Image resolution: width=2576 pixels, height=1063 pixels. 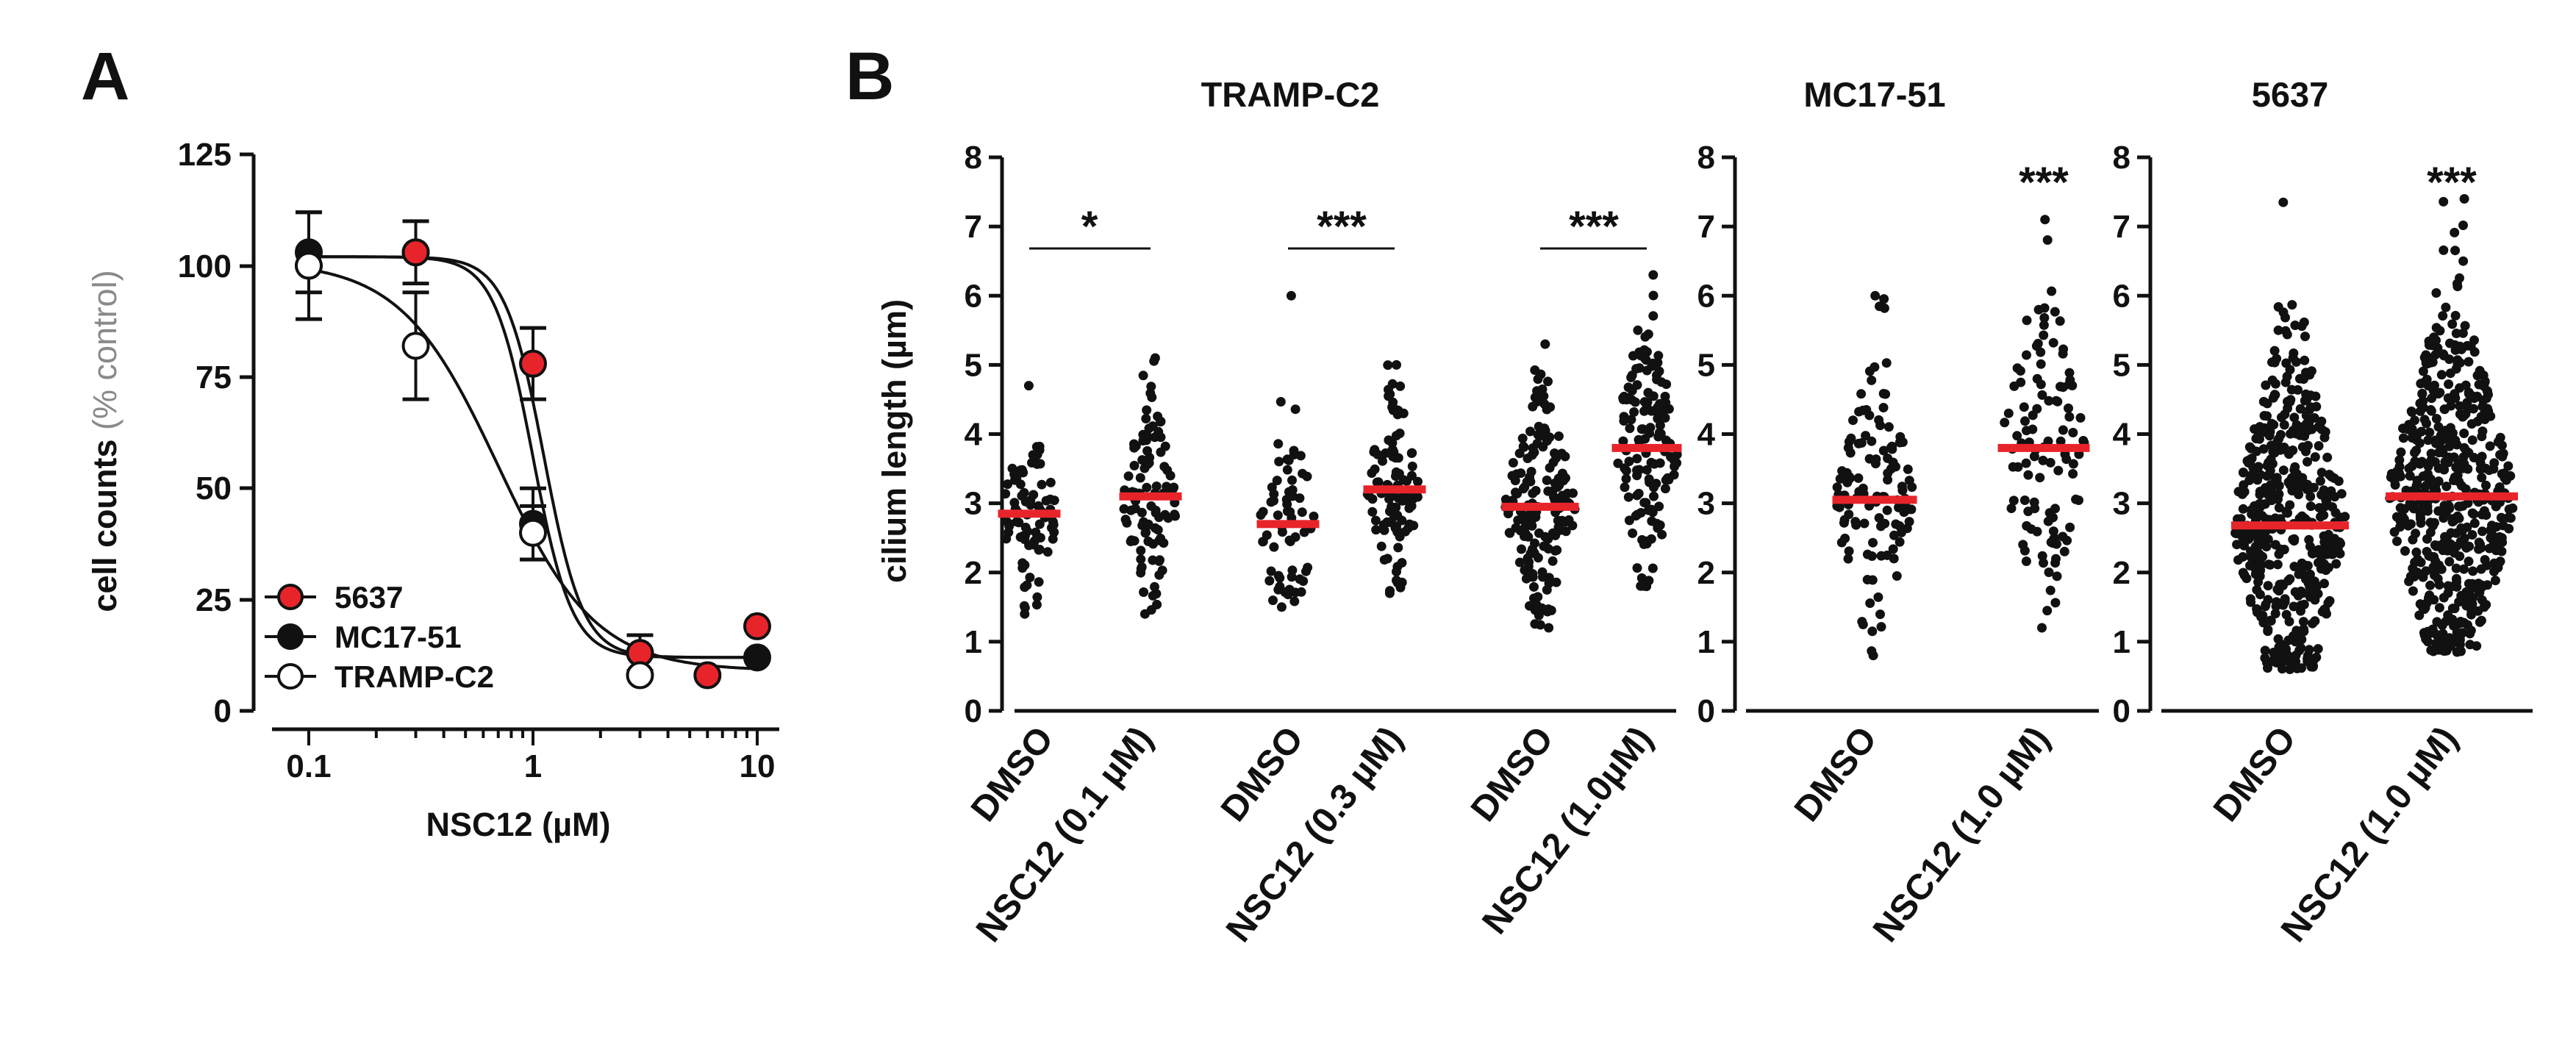 What do you see at coordinates (2290, 94) in the screenshot?
I see `panel-b-title-5637: 5637` at bounding box center [2290, 94].